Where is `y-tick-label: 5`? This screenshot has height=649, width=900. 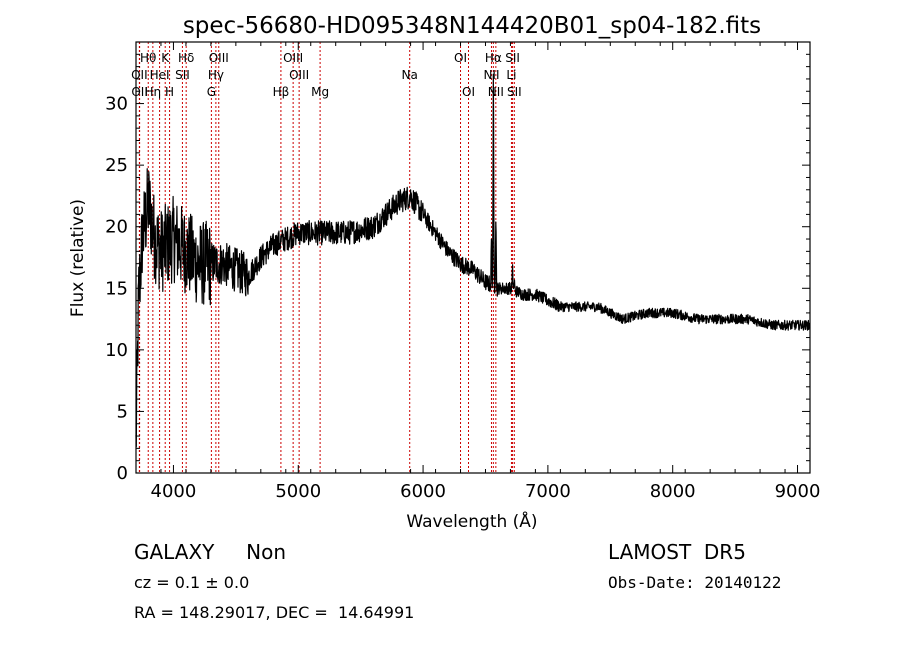 y-tick-label: 5 is located at coordinates (122, 411).